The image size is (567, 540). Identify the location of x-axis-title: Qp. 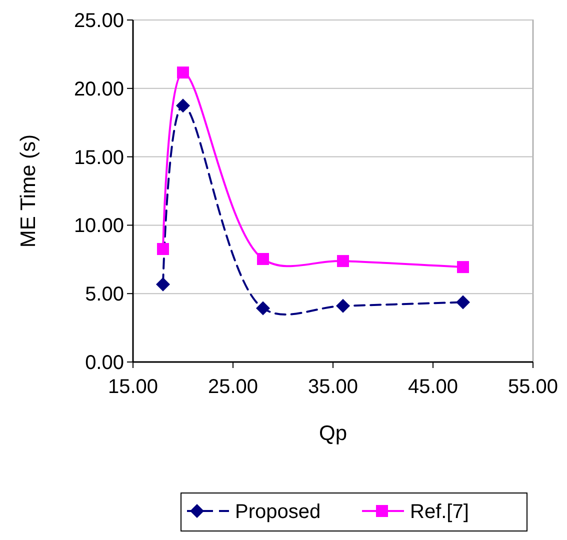
(333, 433).